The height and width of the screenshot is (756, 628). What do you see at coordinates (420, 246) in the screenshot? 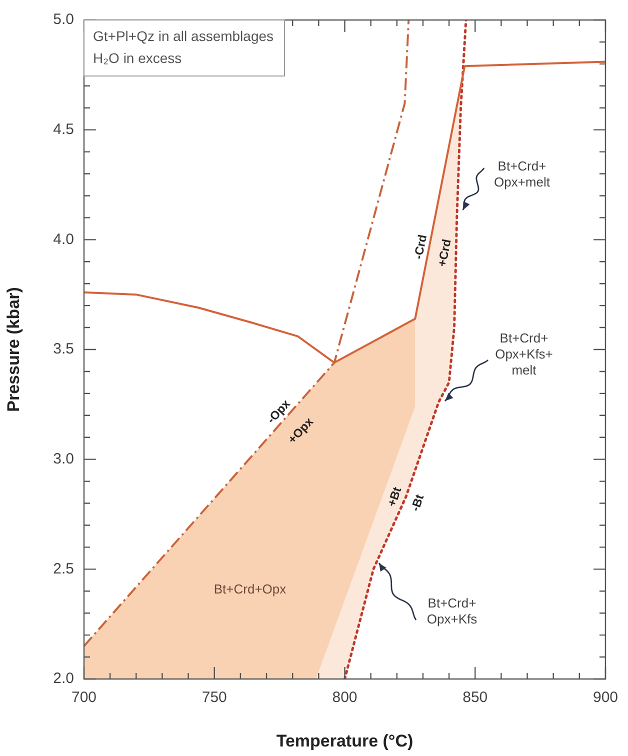
I see `annotation: -Crd` at bounding box center [420, 246].